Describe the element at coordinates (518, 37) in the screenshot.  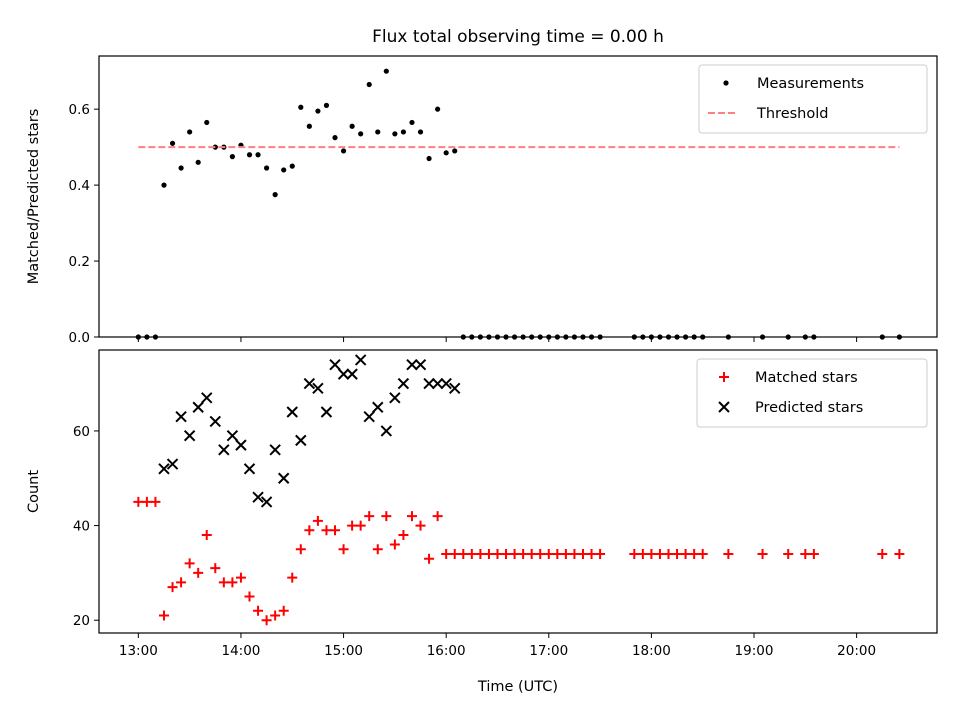
I see `chart-title: Flux total observing time = 0.00 h` at that location.